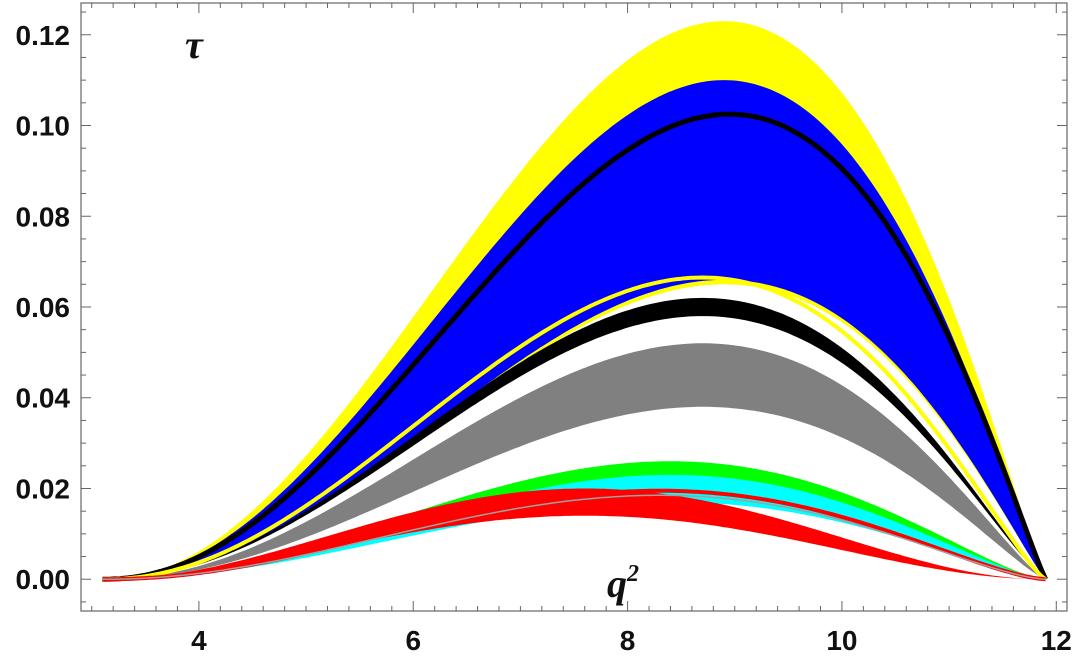 This screenshot has height=663, width=1084. What do you see at coordinates (194, 44) in the screenshot?
I see `y-axis-label: τ` at bounding box center [194, 44].